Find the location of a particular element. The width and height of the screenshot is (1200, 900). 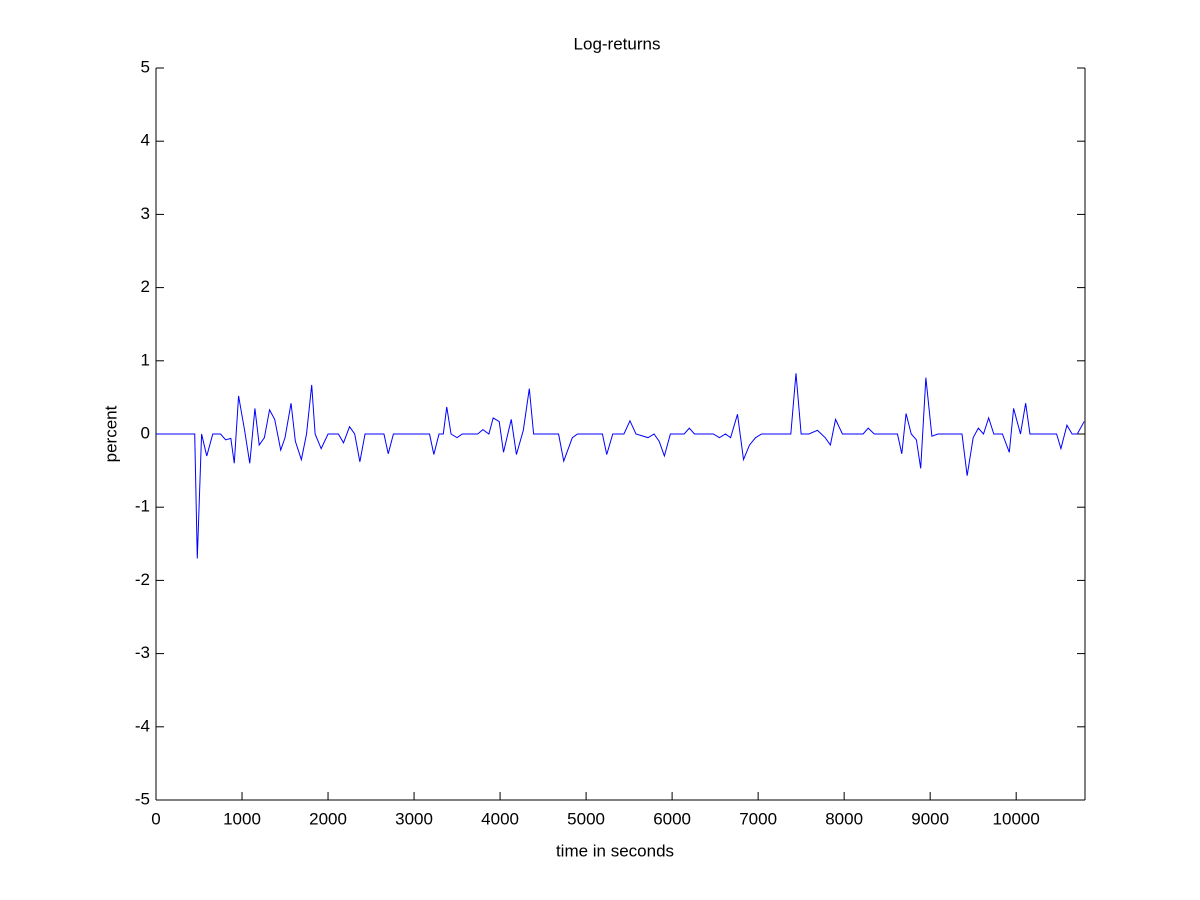

x-axis-label: time in seconds is located at coordinates (615, 850).